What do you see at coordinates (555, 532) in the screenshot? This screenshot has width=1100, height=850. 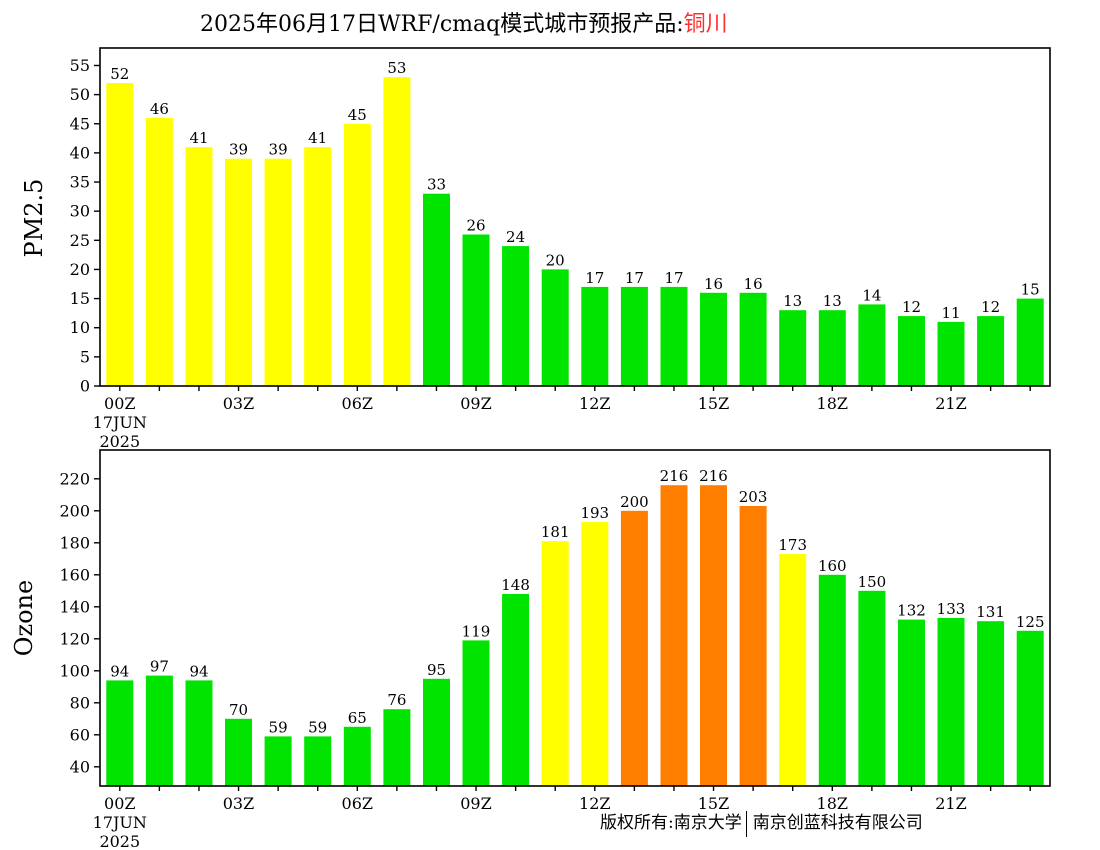 I see `bar-value-label: 181` at bounding box center [555, 532].